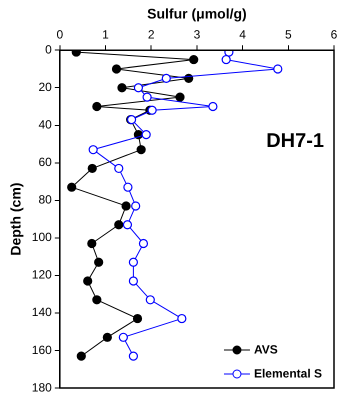 This screenshot has width=344, height=404. What do you see at coordinates (151, 34) in the screenshot?
I see `x-tick-label: 2` at bounding box center [151, 34].